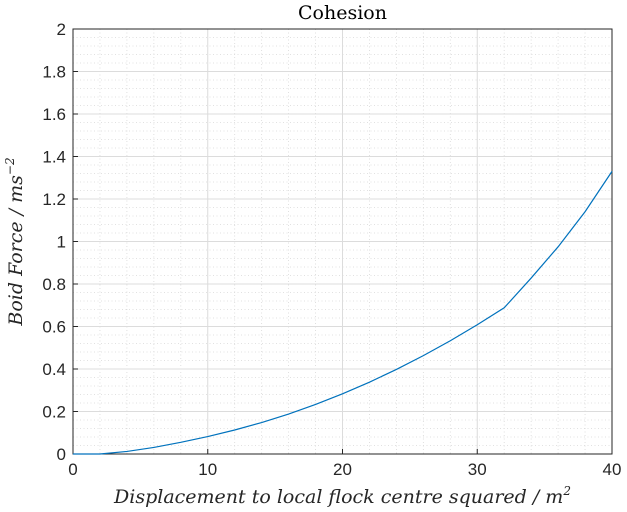  I want to click on x-tick-label: 40, so click(612, 469).